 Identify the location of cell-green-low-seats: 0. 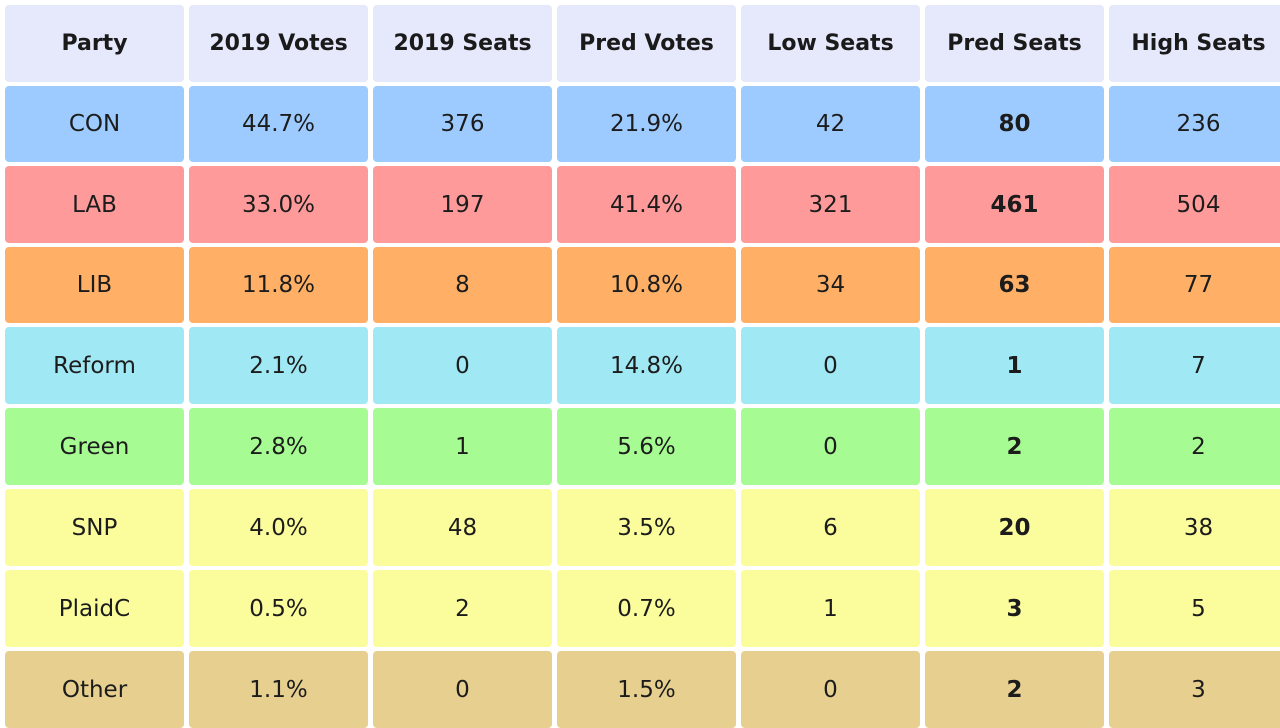
(830, 446).